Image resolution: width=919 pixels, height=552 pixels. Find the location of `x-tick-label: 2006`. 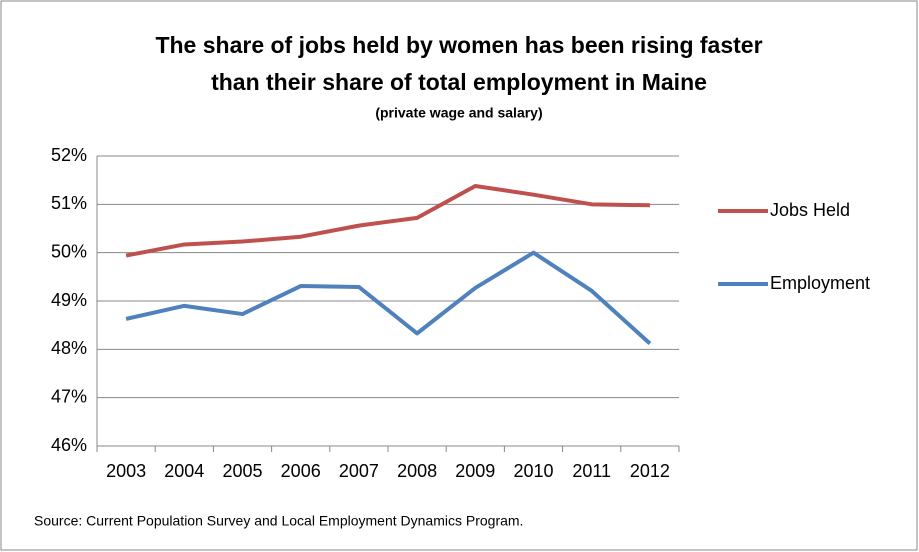

x-tick-label: 2006 is located at coordinates (301, 471).